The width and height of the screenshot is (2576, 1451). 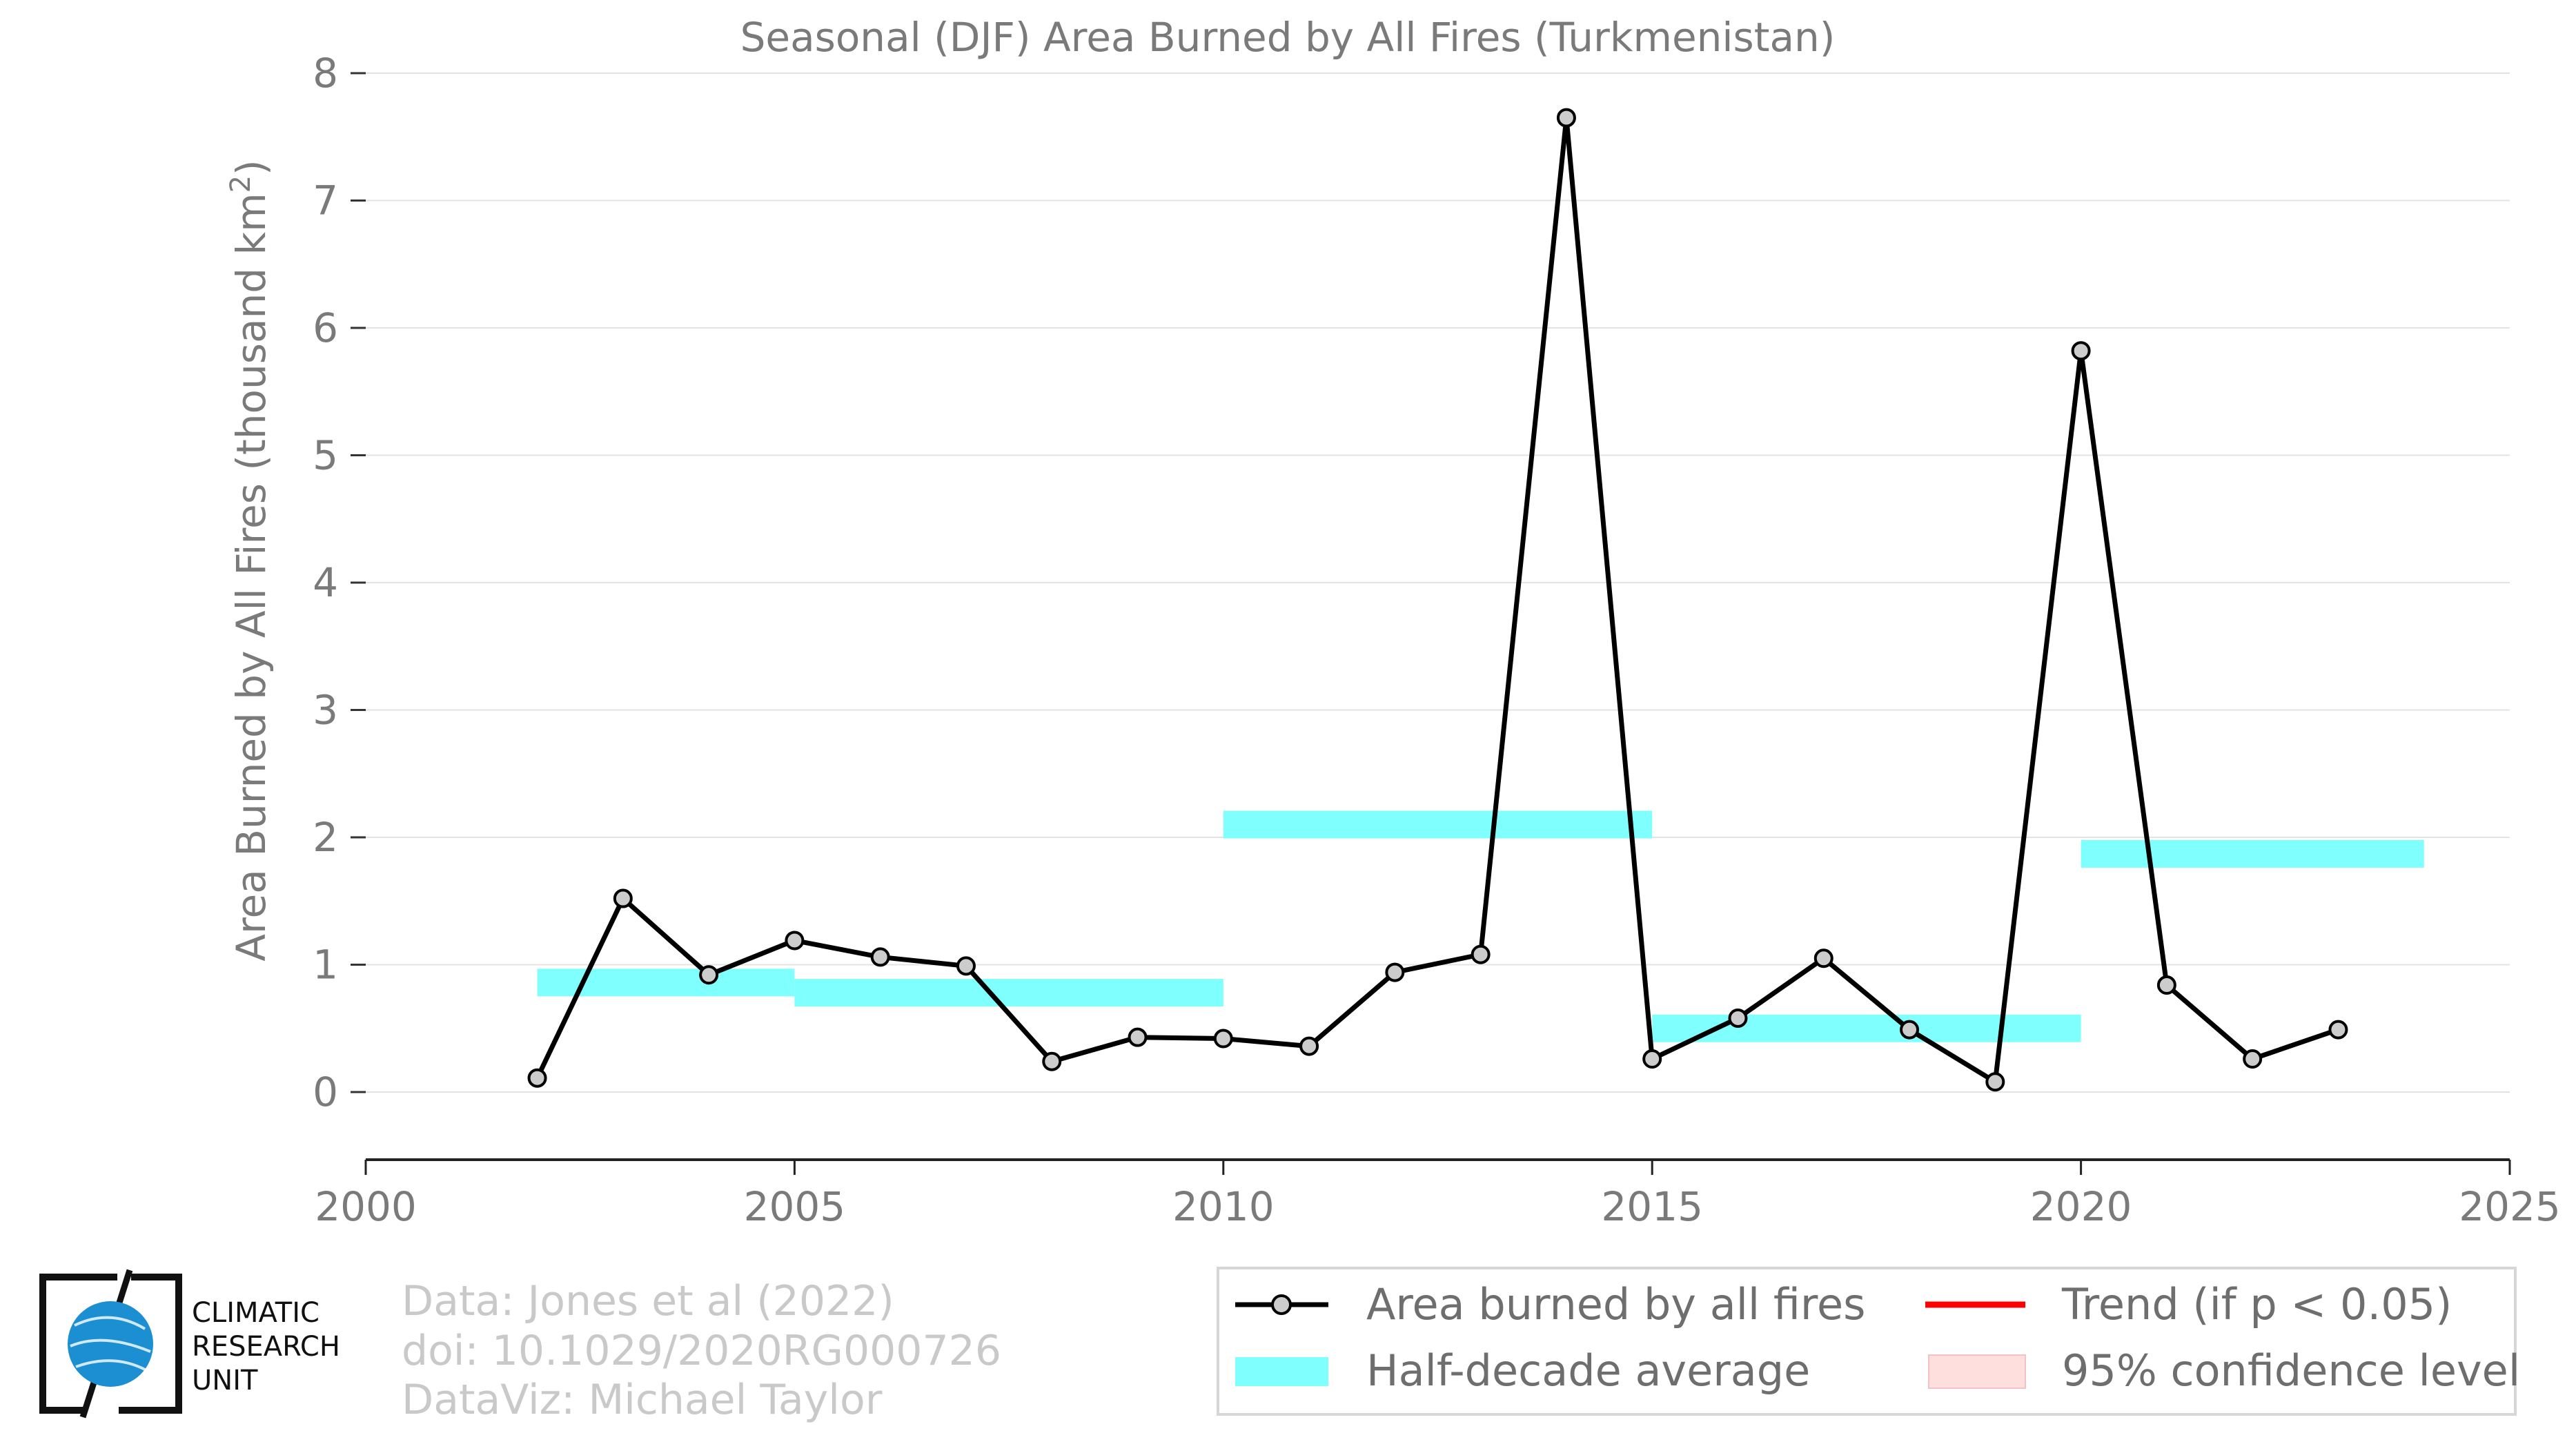 I want to click on x-tick-label-2020: 2020, so click(x=2081, y=1206).